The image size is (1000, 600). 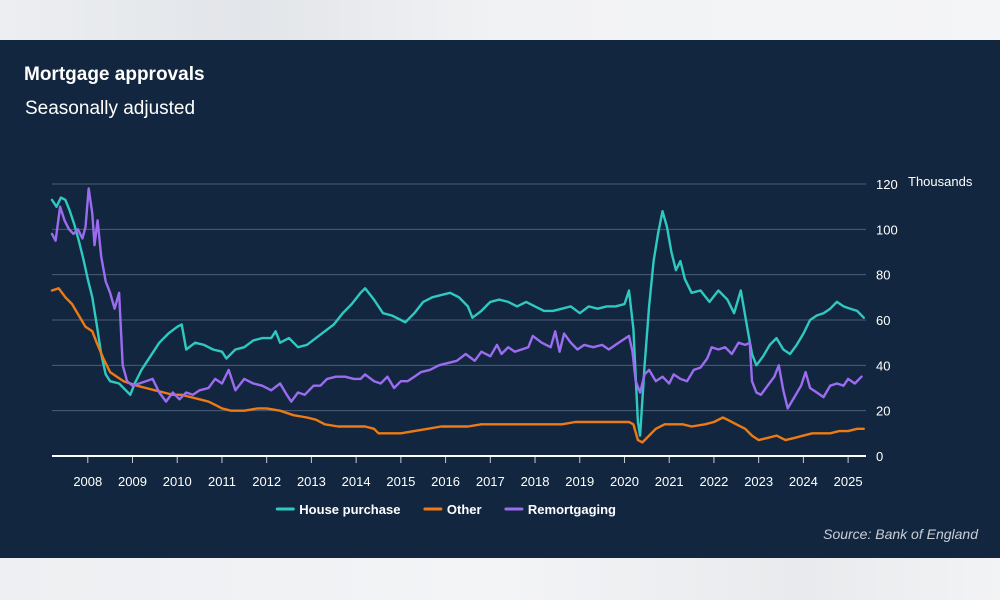 I want to click on chart-title: Mortgage approvals, so click(x=114, y=74).